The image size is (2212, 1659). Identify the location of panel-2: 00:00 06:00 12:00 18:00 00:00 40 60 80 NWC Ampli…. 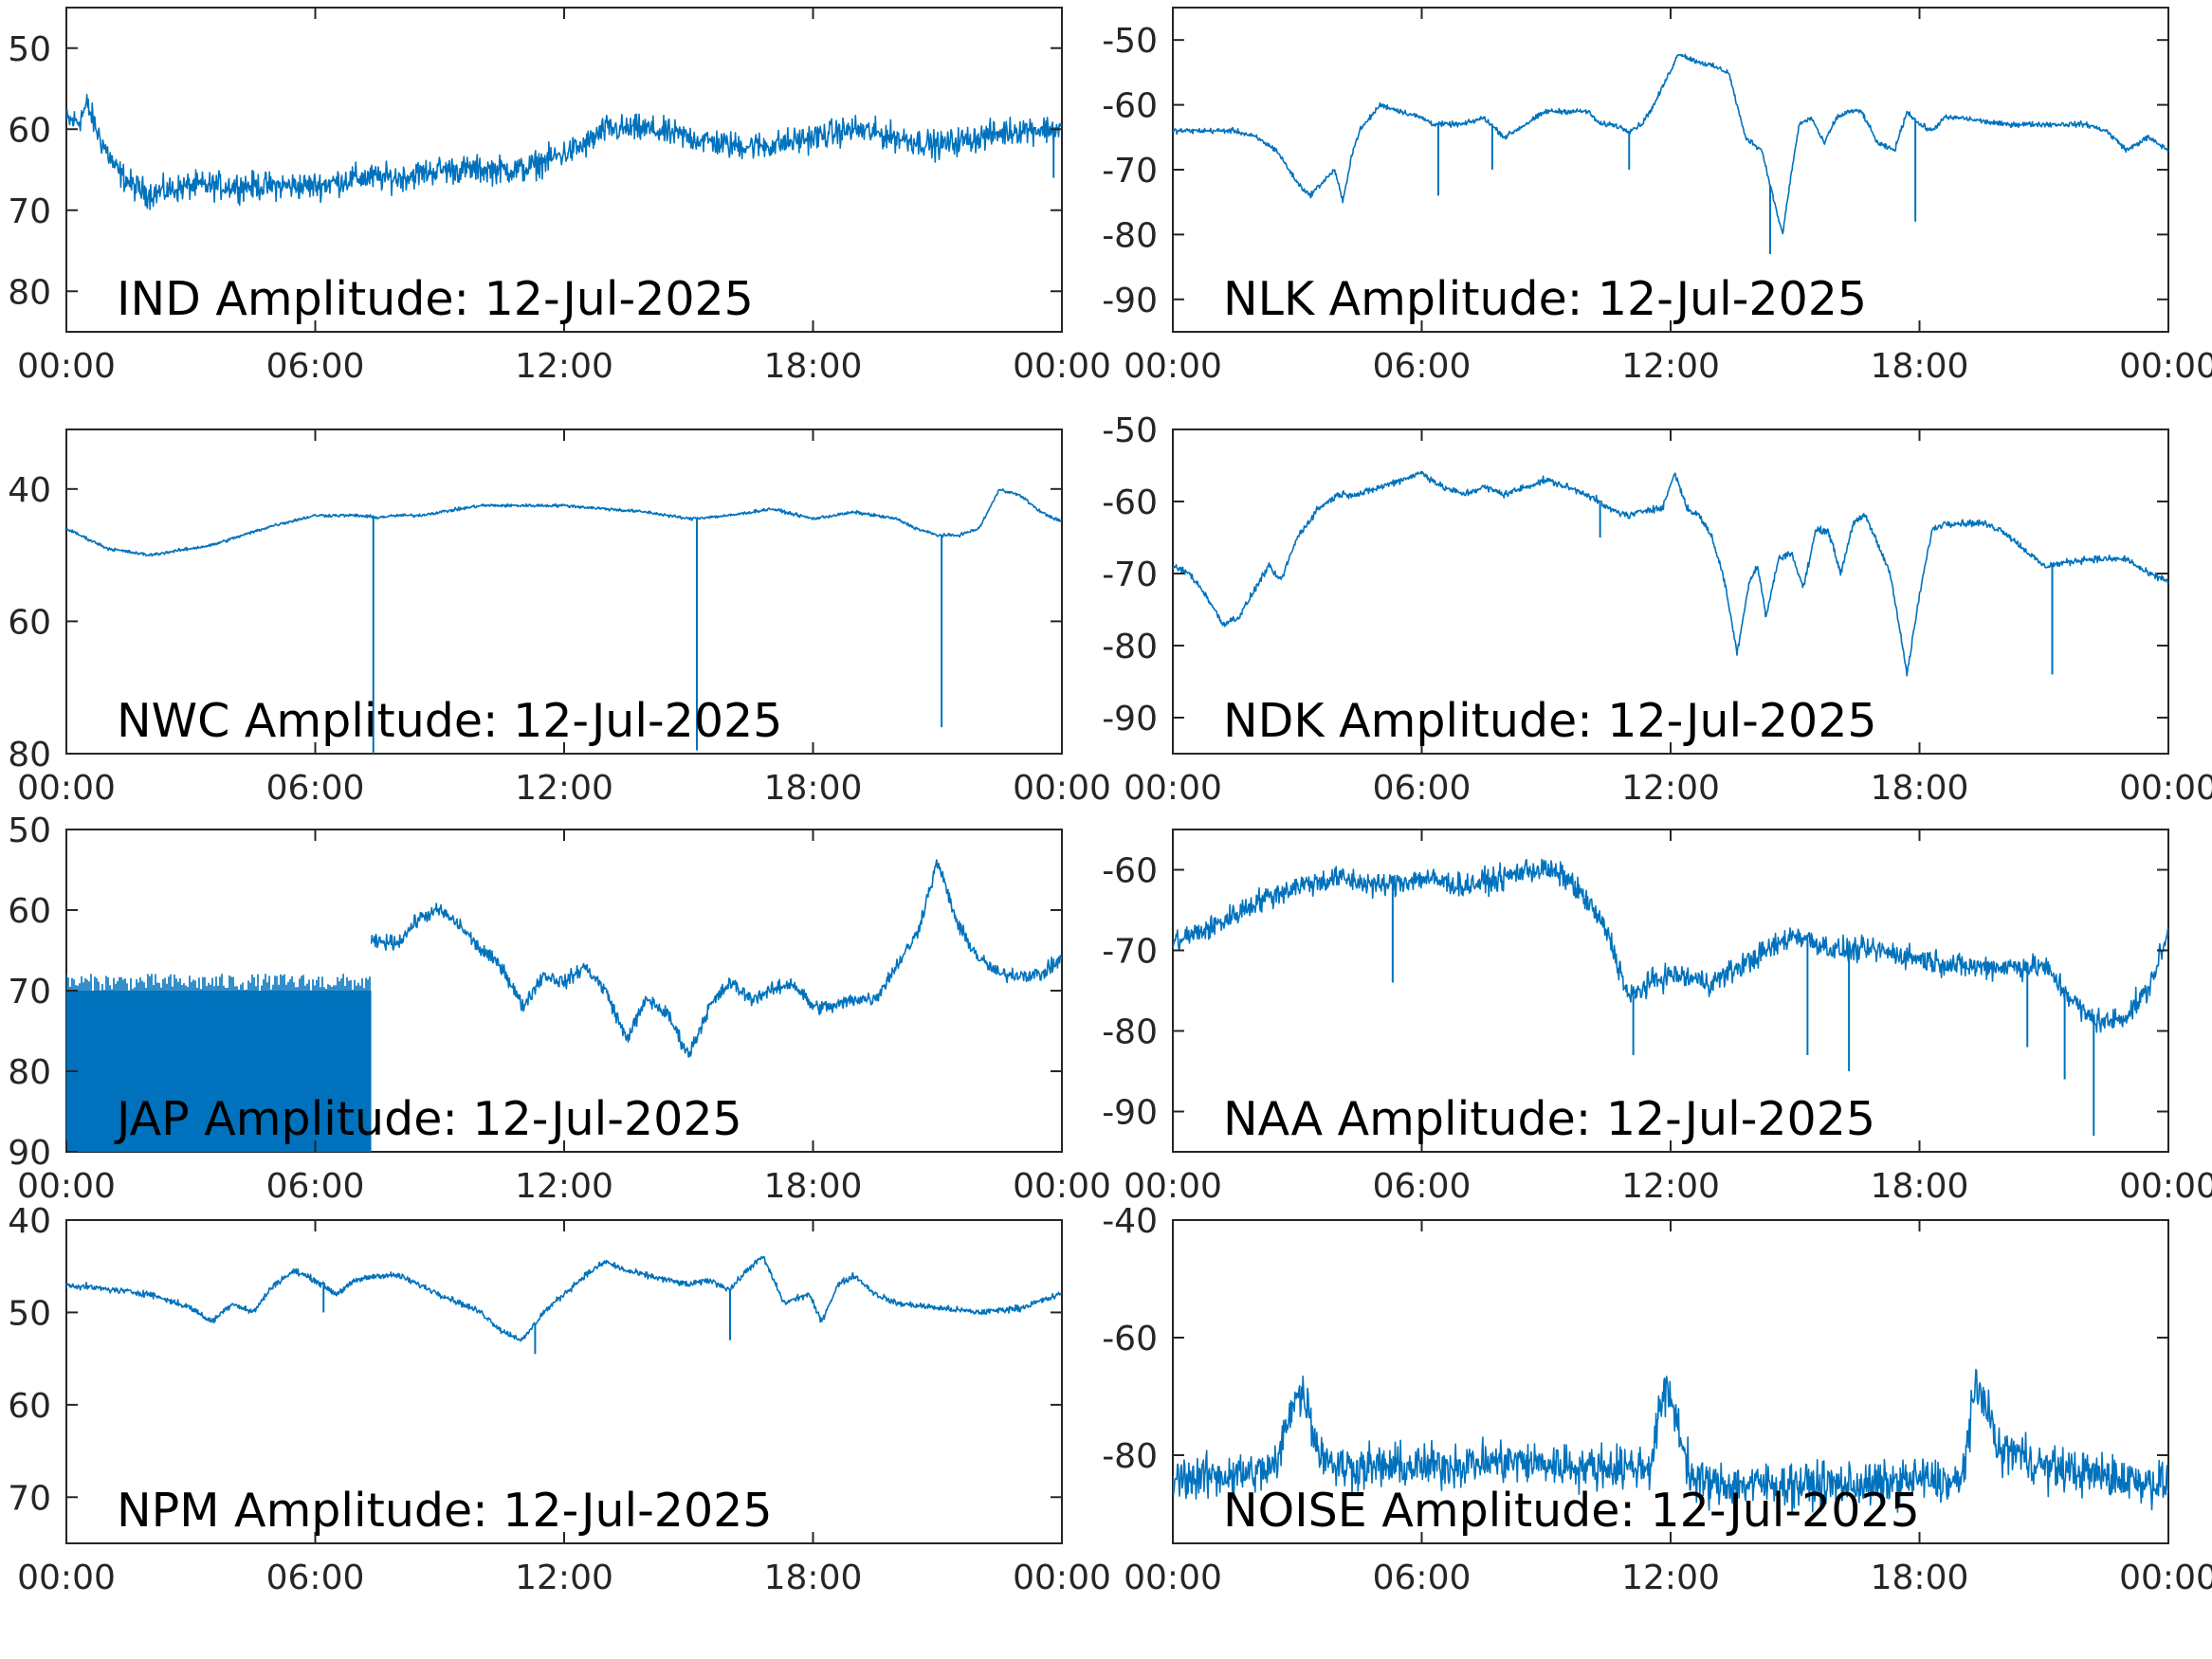
(559, 618).